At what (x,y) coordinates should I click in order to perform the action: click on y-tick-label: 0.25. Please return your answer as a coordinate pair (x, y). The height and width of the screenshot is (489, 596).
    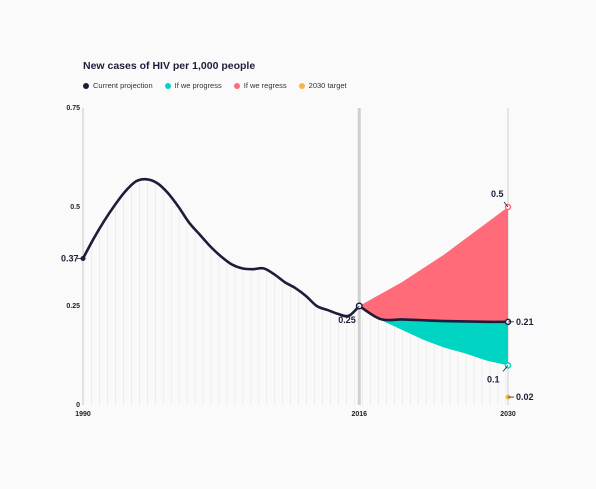
    Looking at the image, I should click on (73, 306).